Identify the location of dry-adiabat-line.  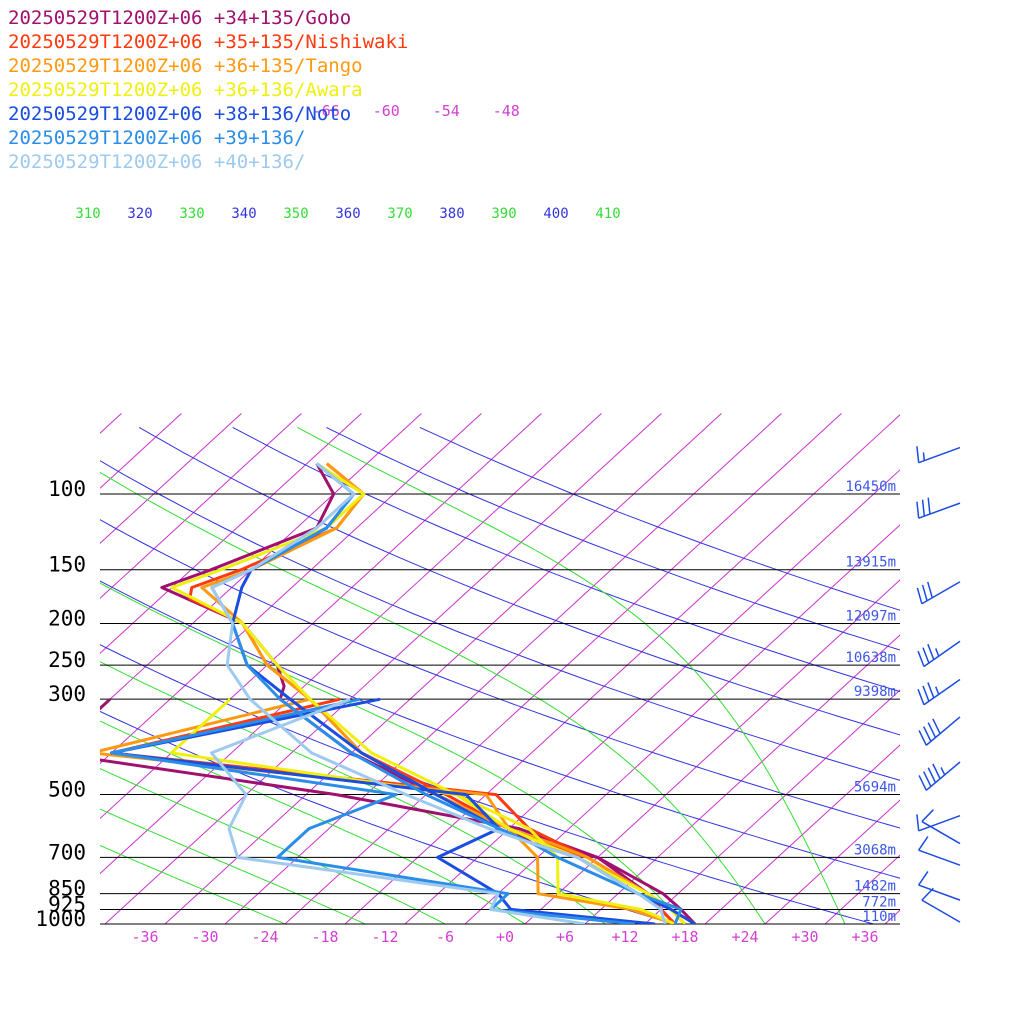
(387, 817).